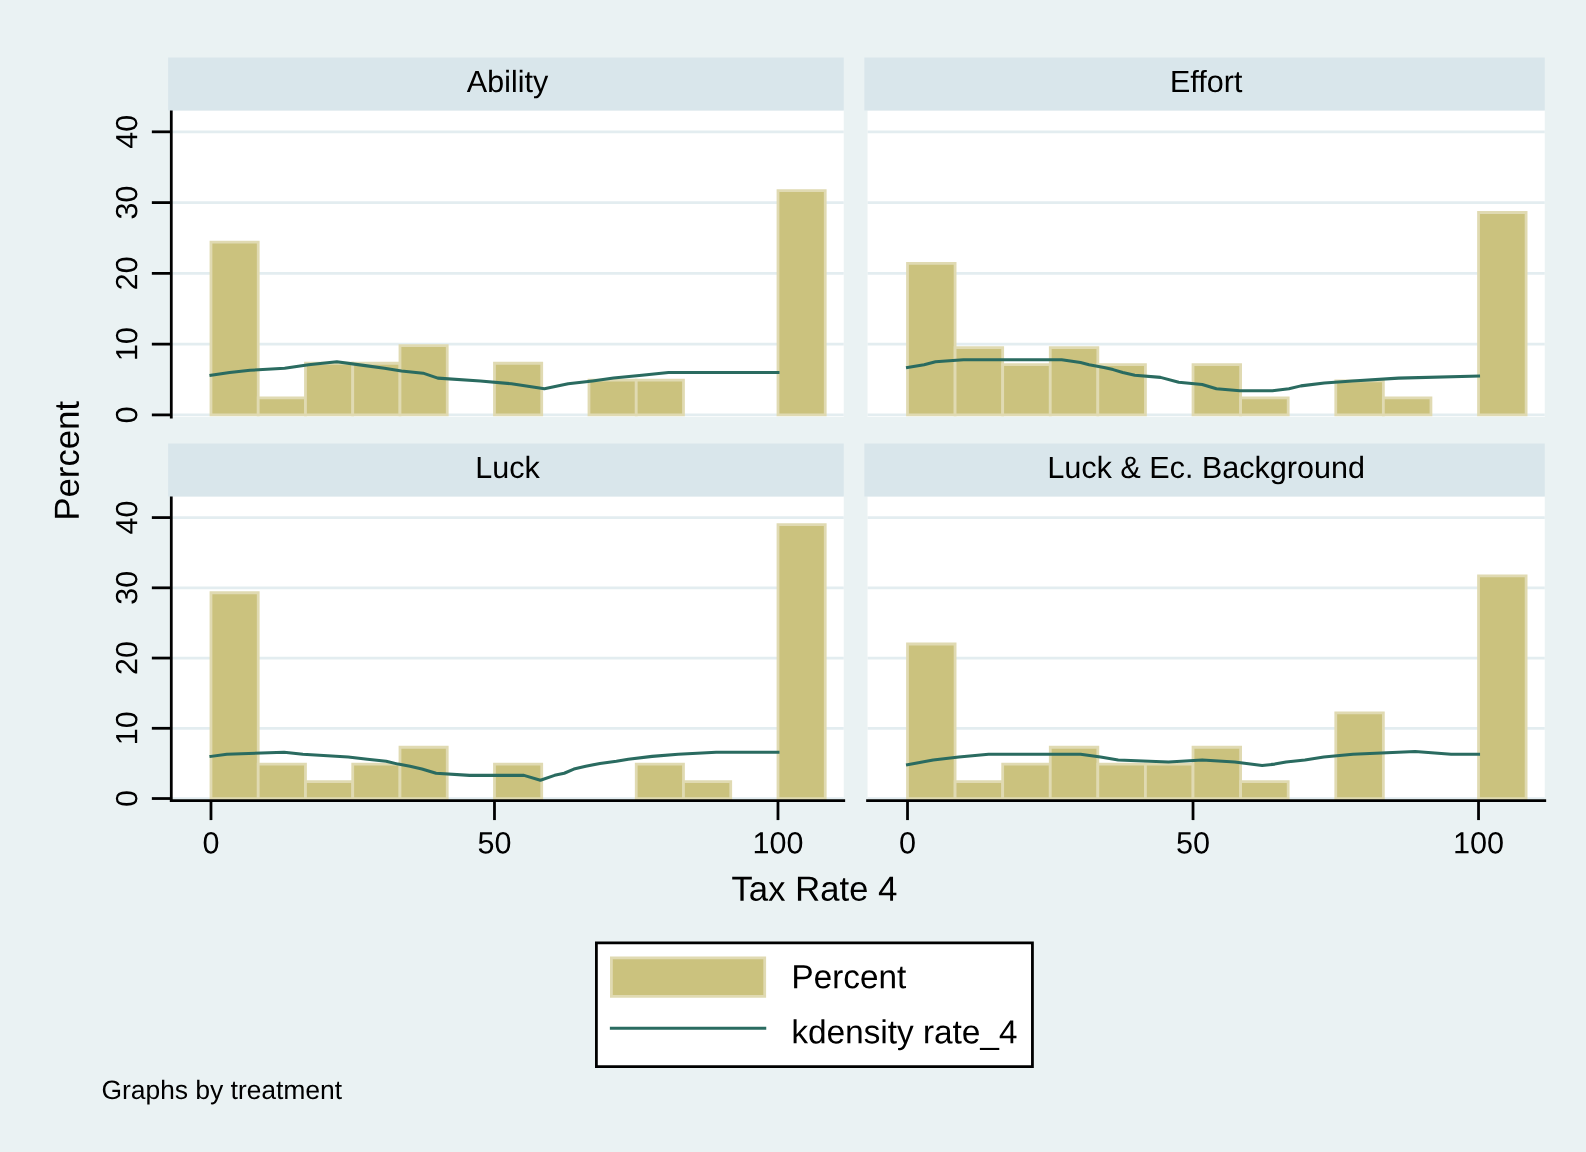 This screenshot has height=1152, width=1586. What do you see at coordinates (905, 1035) in the screenshot?
I see `legend-label: kdensity rate_4` at bounding box center [905, 1035].